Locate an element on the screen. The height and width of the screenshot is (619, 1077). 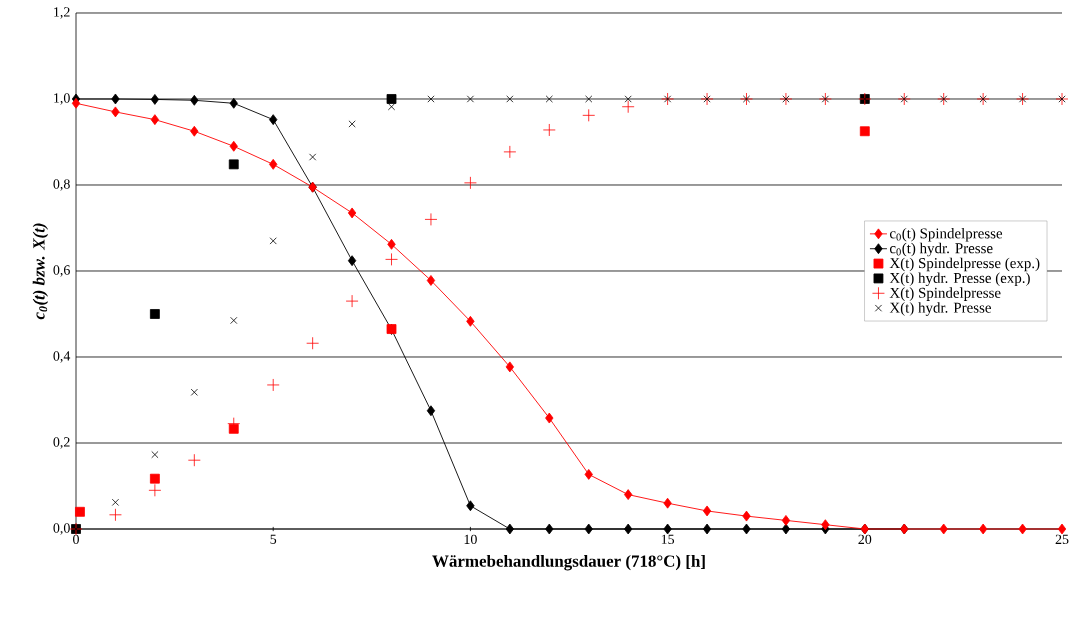
y-tick-label: 0,0 is located at coordinates (61, 529).